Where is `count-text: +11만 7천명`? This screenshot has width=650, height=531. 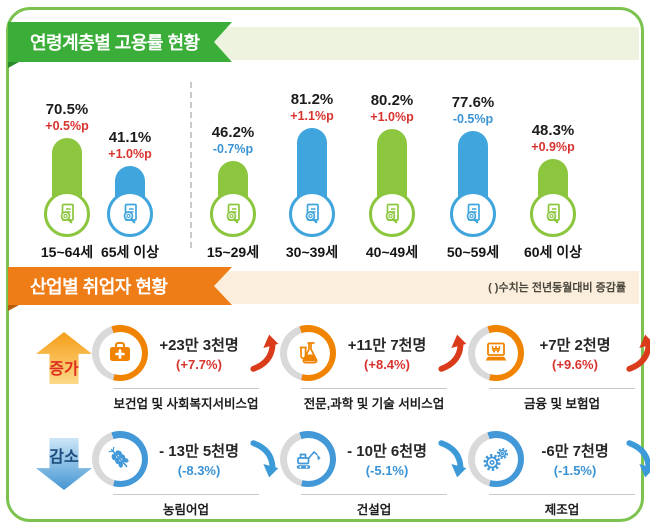
count-text: +11만 7천명 is located at coordinates (387, 345).